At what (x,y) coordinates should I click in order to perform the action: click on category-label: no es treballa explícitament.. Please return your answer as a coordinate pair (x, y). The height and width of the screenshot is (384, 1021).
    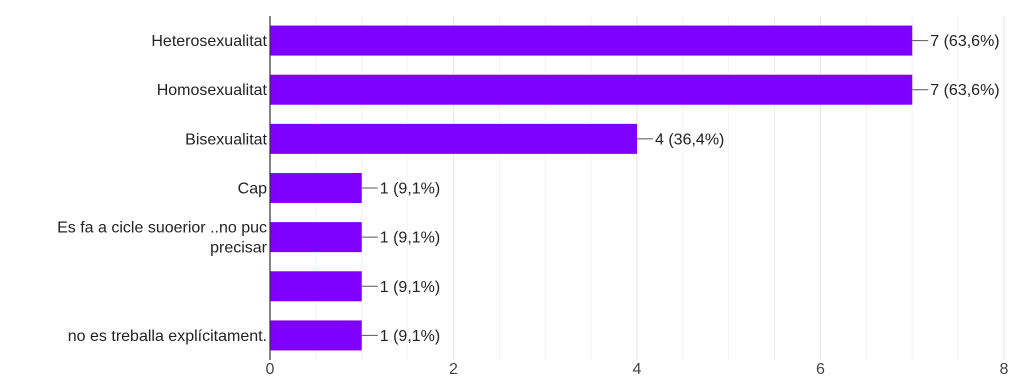
    Looking at the image, I should click on (167, 336).